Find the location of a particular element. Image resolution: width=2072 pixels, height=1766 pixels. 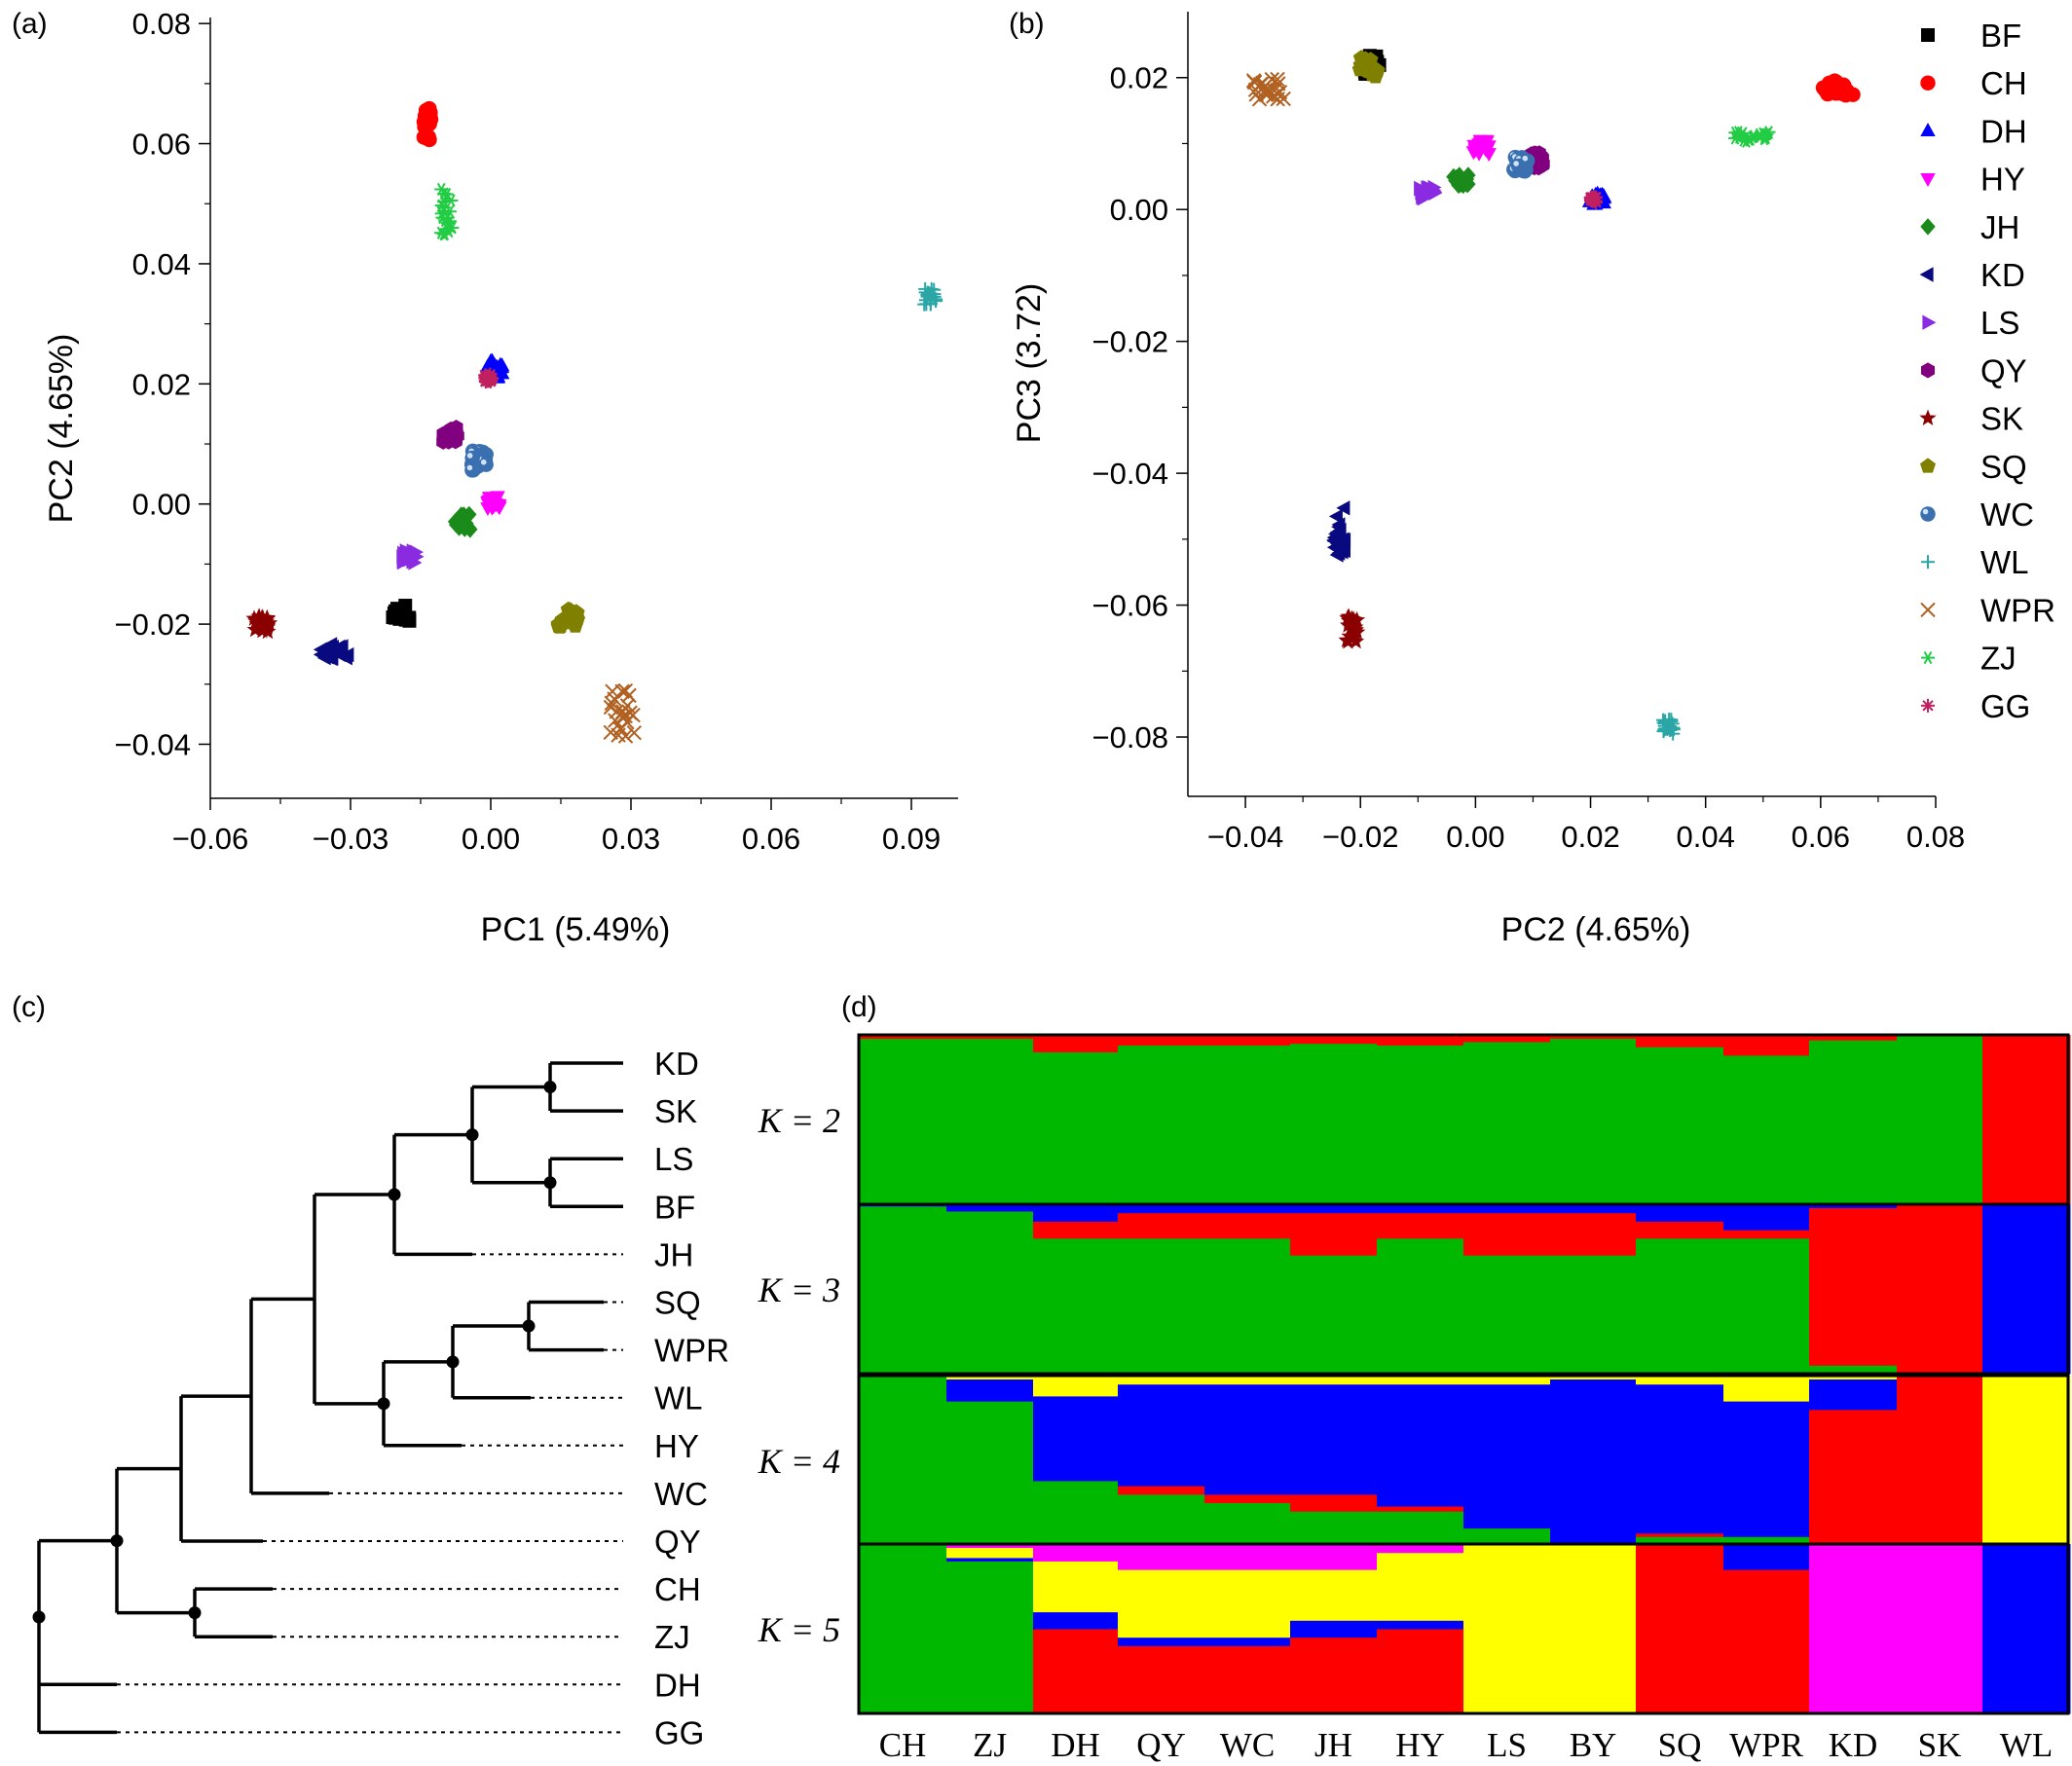

admixture-bar-jh is located at coordinates (1334, 1675).